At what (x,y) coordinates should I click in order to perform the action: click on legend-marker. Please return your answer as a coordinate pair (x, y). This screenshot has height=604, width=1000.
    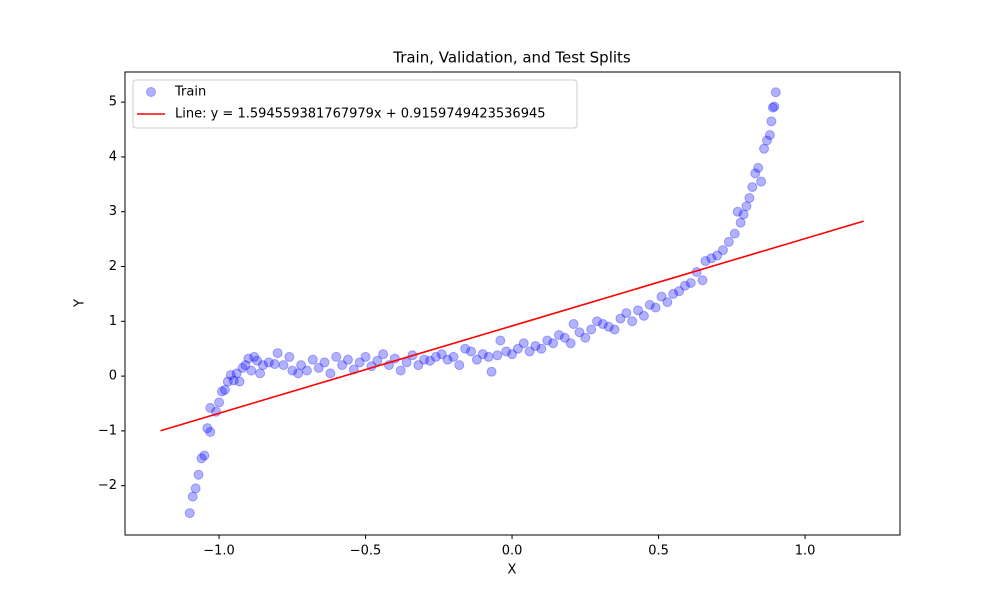
    Looking at the image, I should click on (151, 92).